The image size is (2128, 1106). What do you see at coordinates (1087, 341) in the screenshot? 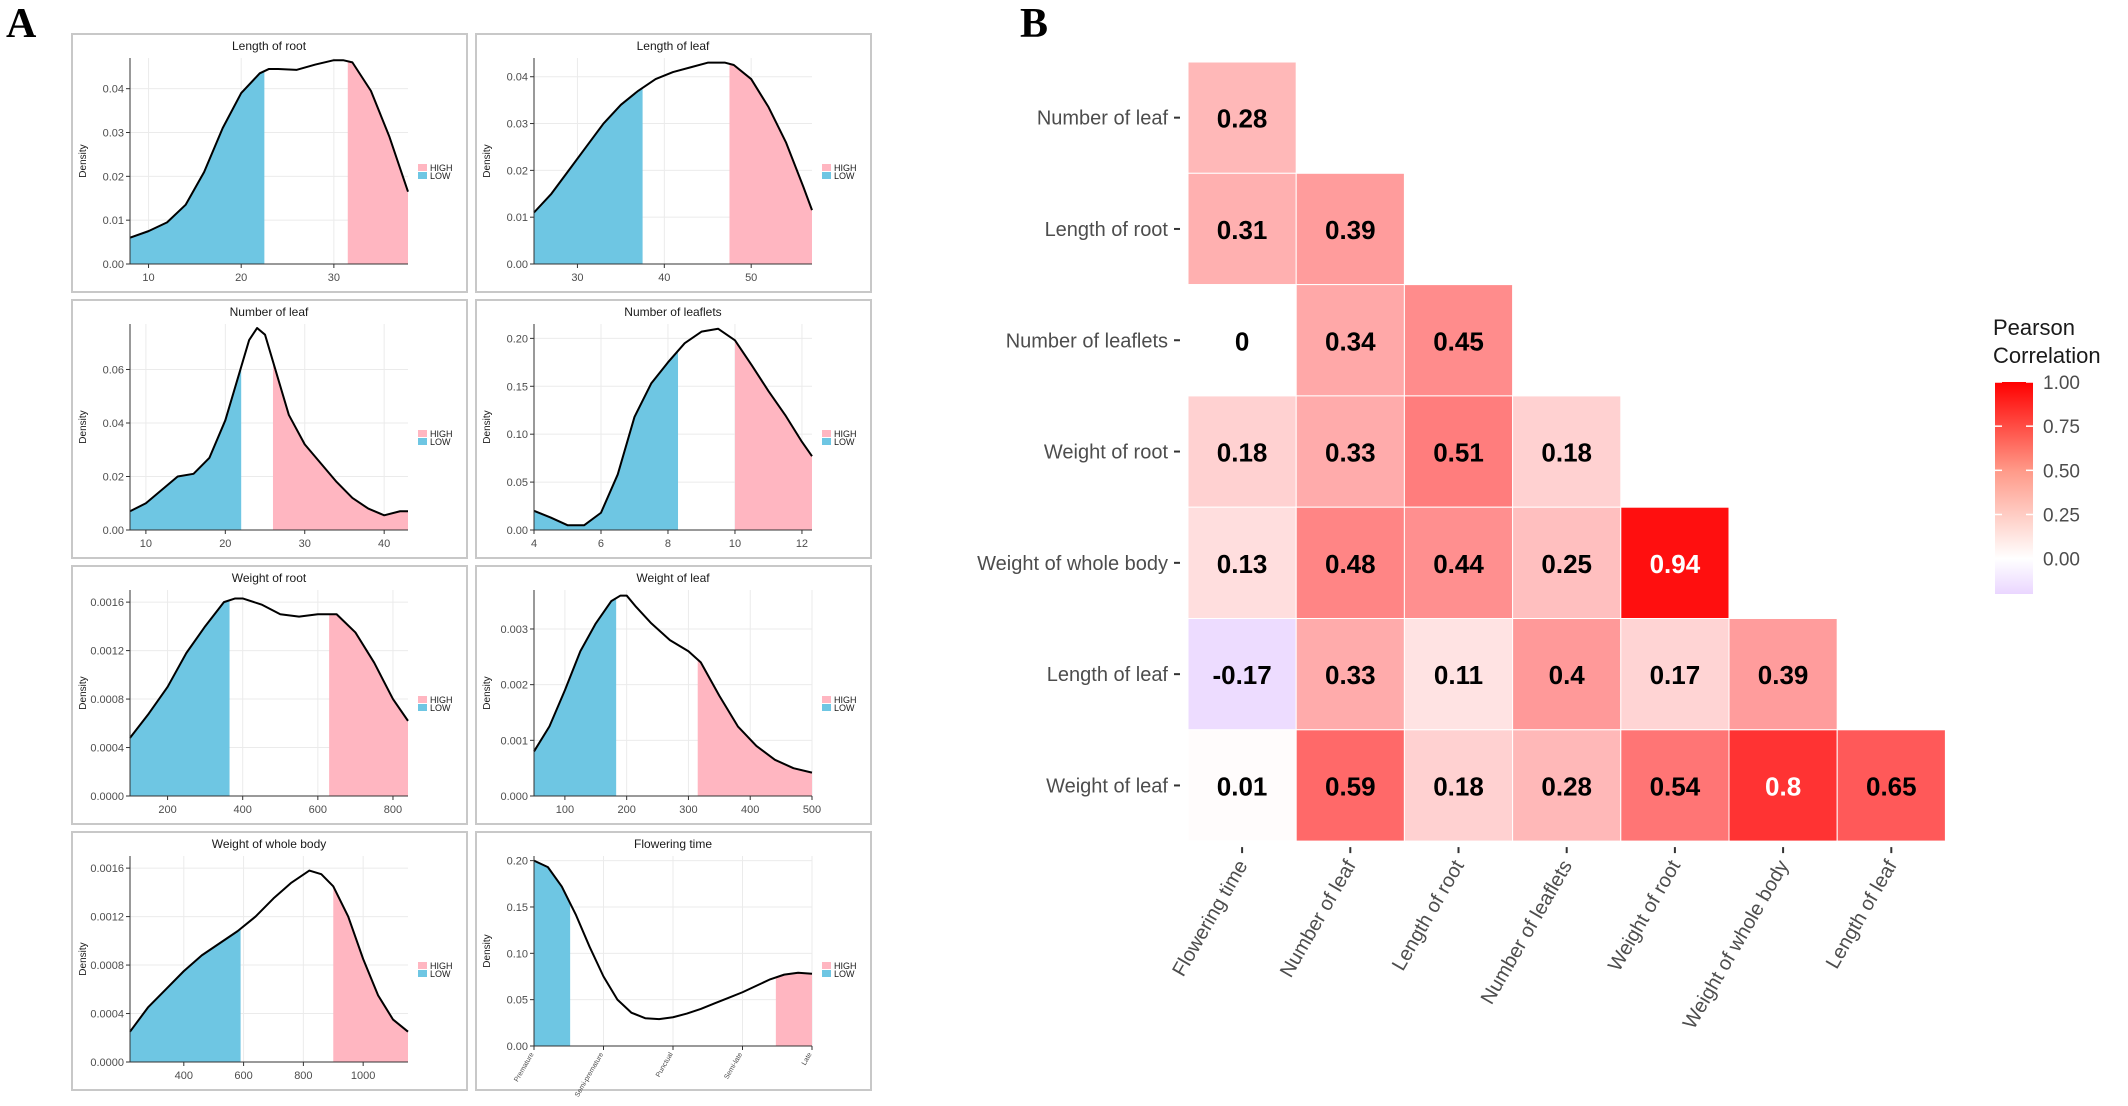
I see `row-label: Number of leaflets` at bounding box center [1087, 341].